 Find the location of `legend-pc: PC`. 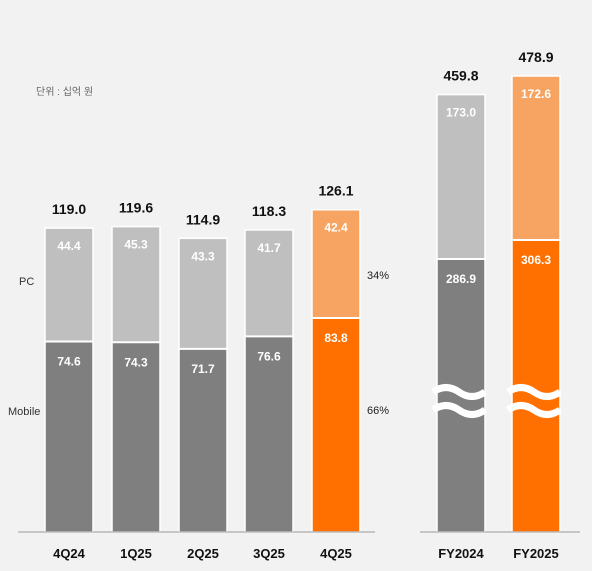

legend-pc: PC is located at coordinates (26, 282).